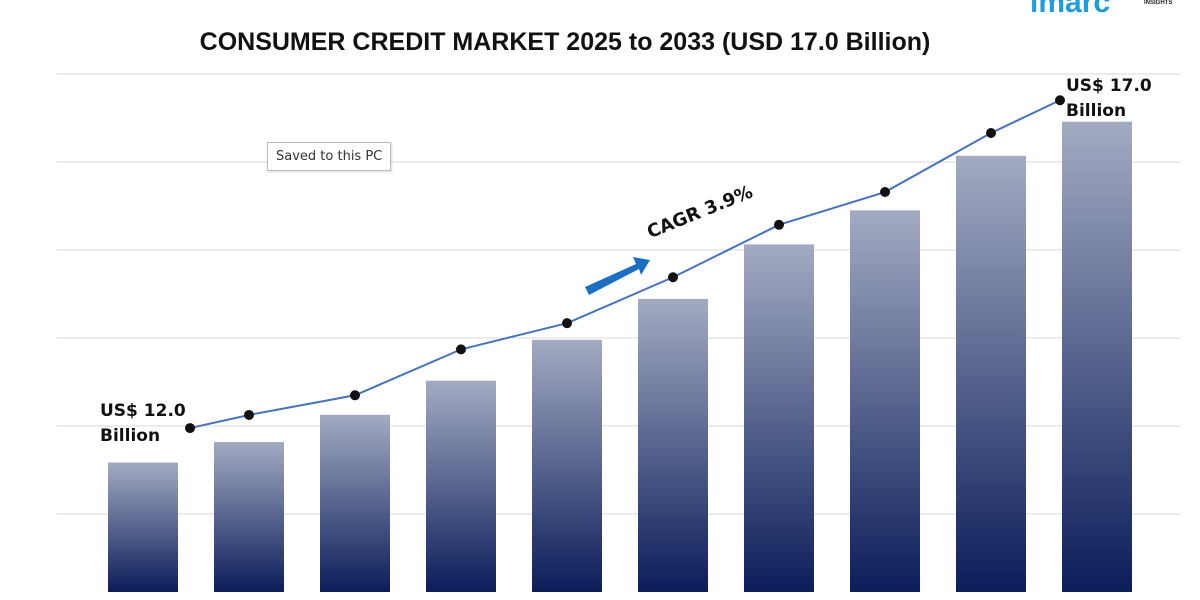  What do you see at coordinates (1158, 3) in the screenshot?
I see `logo-tagline: INSIGHTS` at bounding box center [1158, 3].